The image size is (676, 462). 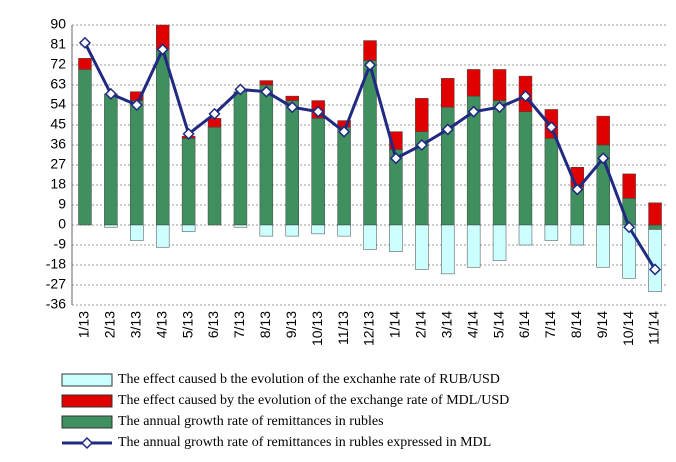 What do you see at coordinates (239, 324) in the screenshot?
I see `x-tick-label: 7/13` at bounding box center [239, 324].